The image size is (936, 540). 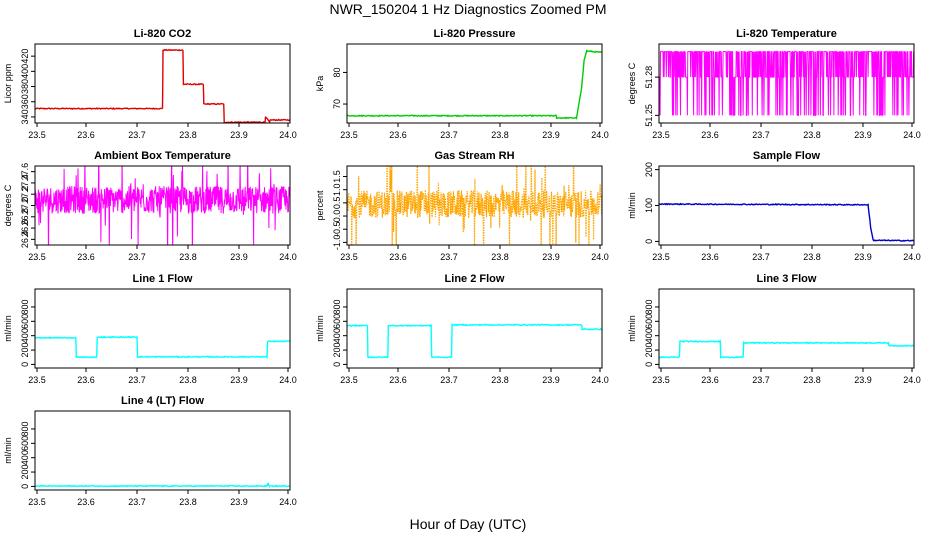 I want to click on y-axis-label: Licor ppm, so click(x=8, y=84).